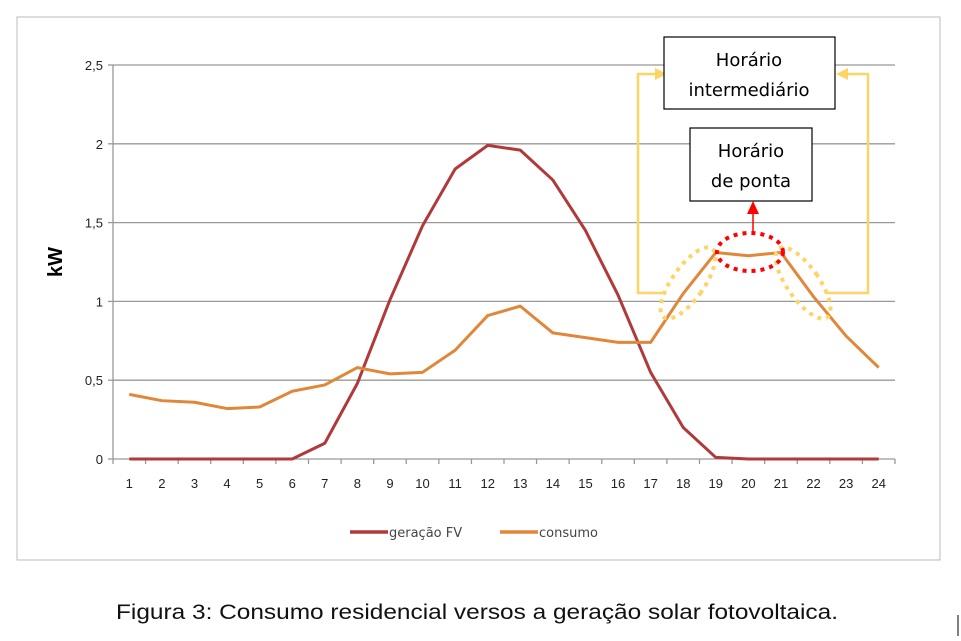  What do you see at coordinates (94, 380) in the screenshot?
I see `y-tick-label: 0,5` at bounding box center [94, 380].